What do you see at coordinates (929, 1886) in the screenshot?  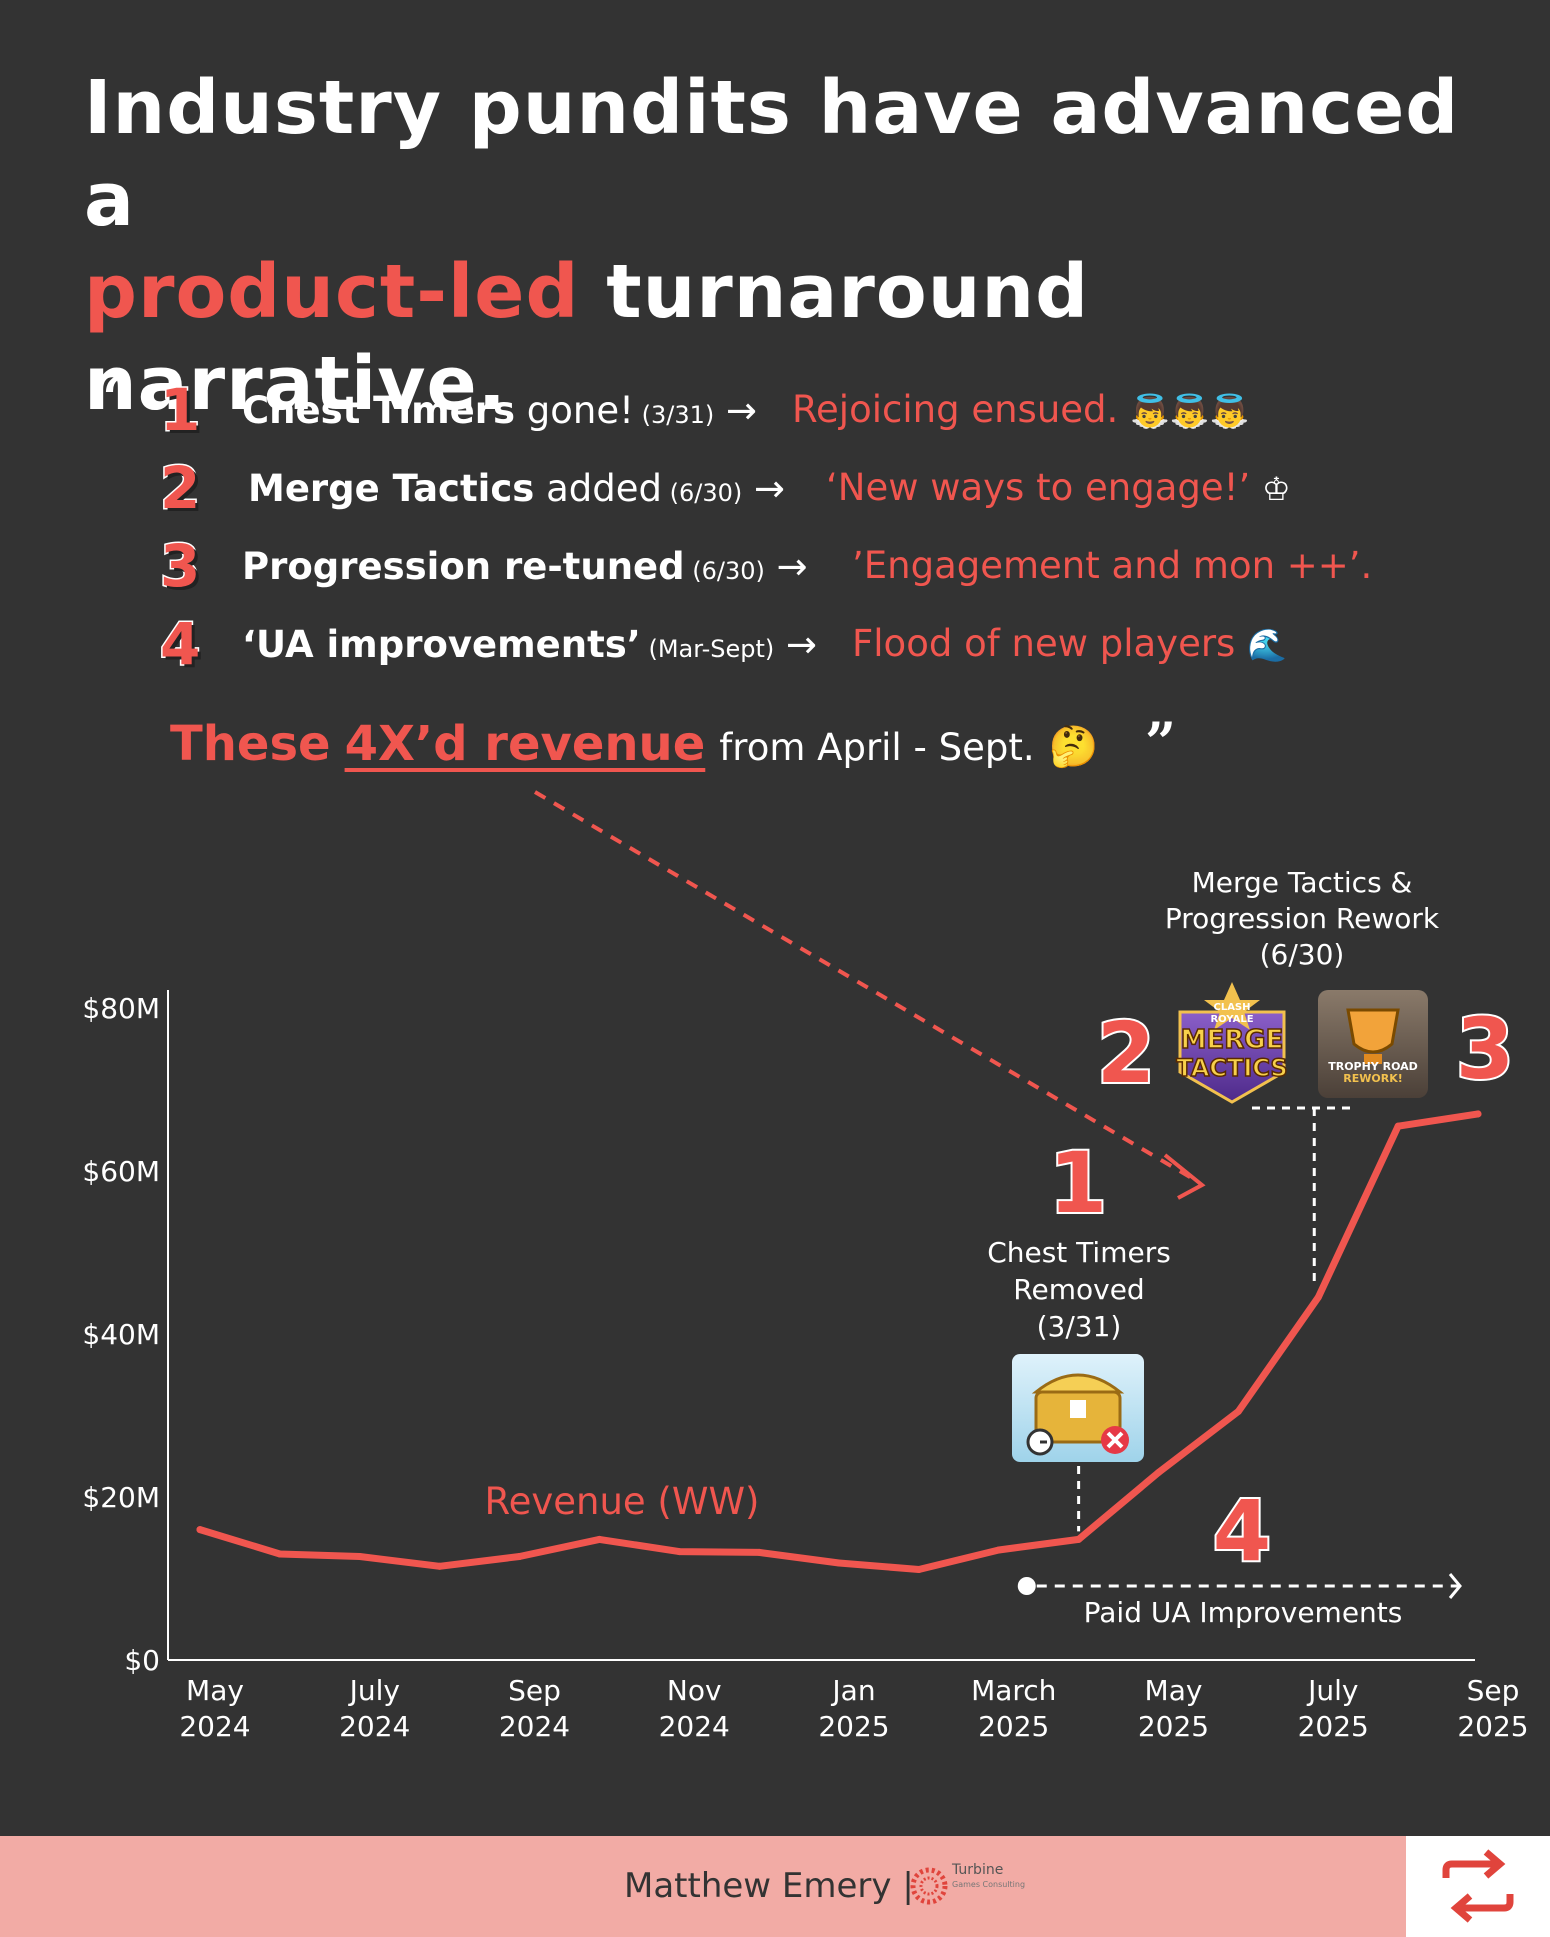 I see `turbine-logo-icon` at bounding box center [929, 1886].